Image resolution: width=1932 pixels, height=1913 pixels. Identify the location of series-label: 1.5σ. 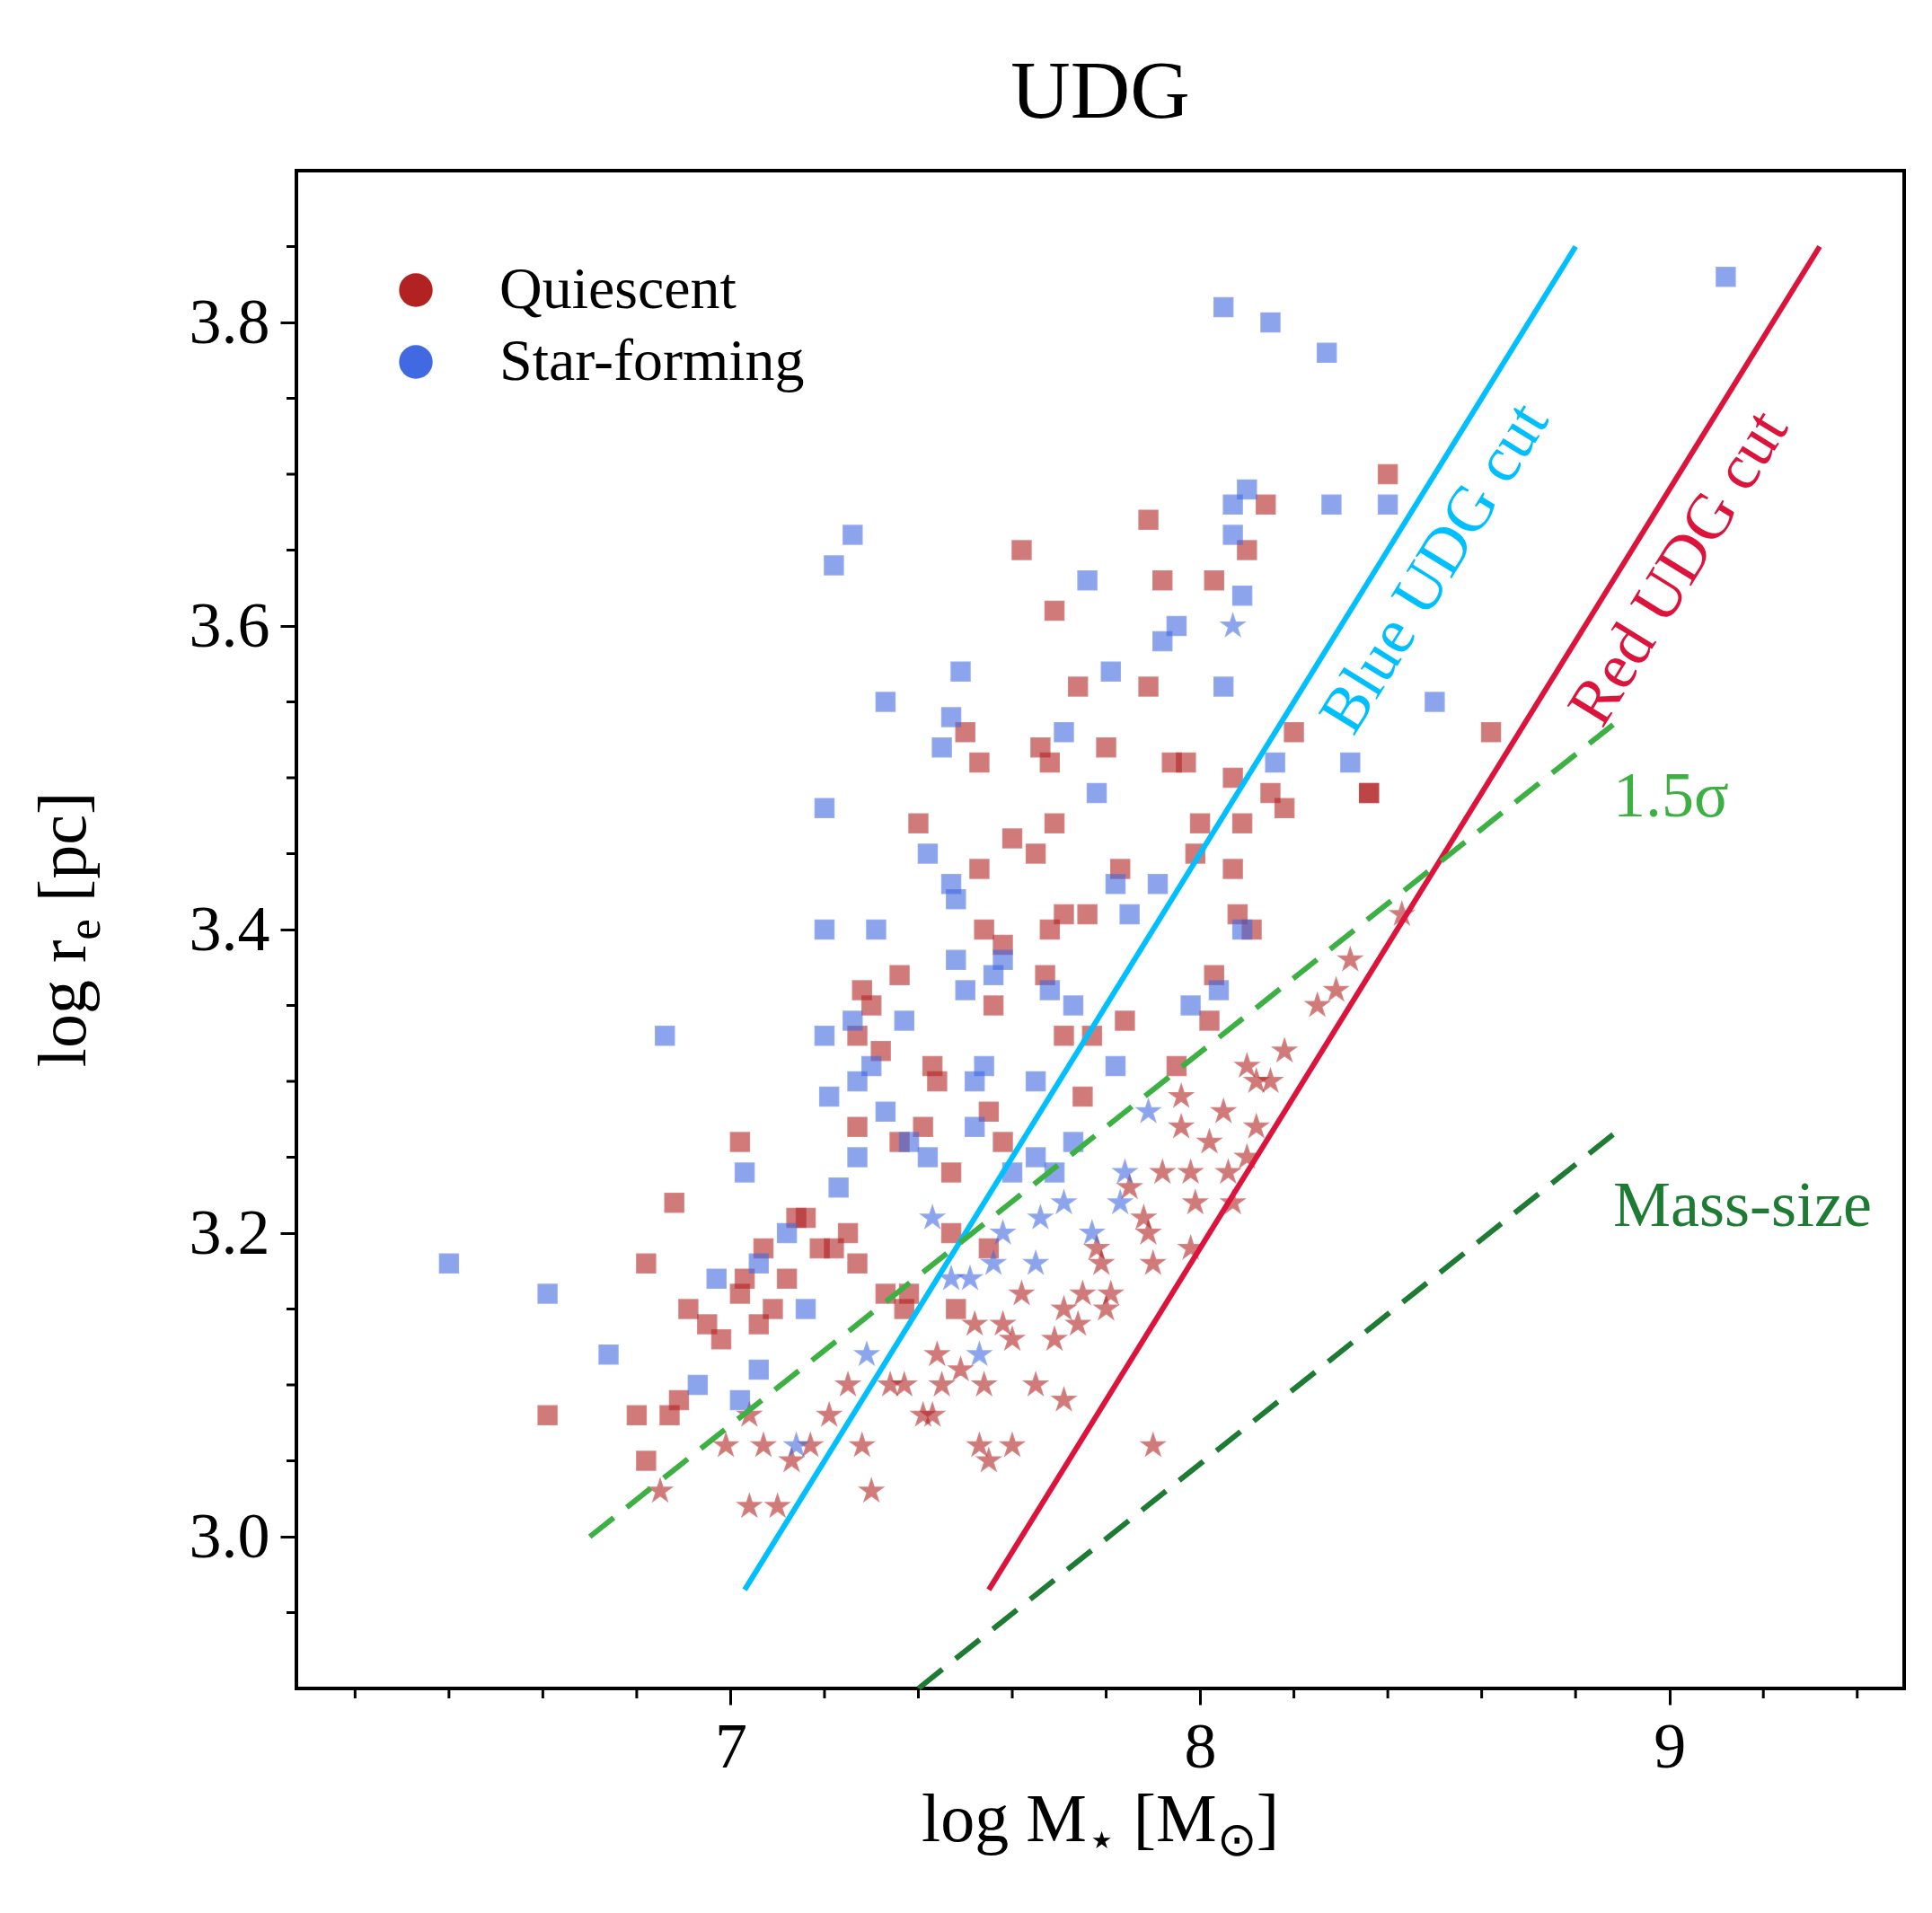
(1670, 794).